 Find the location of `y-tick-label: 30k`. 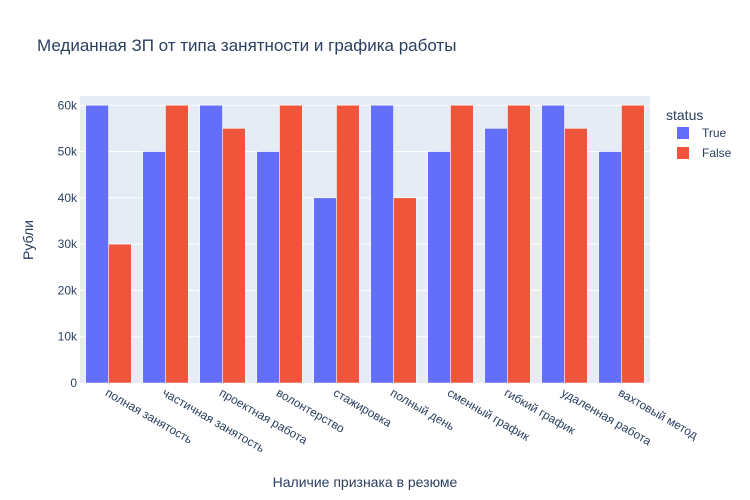

y-tick-label: 30k is located at coordinates (68, 244).